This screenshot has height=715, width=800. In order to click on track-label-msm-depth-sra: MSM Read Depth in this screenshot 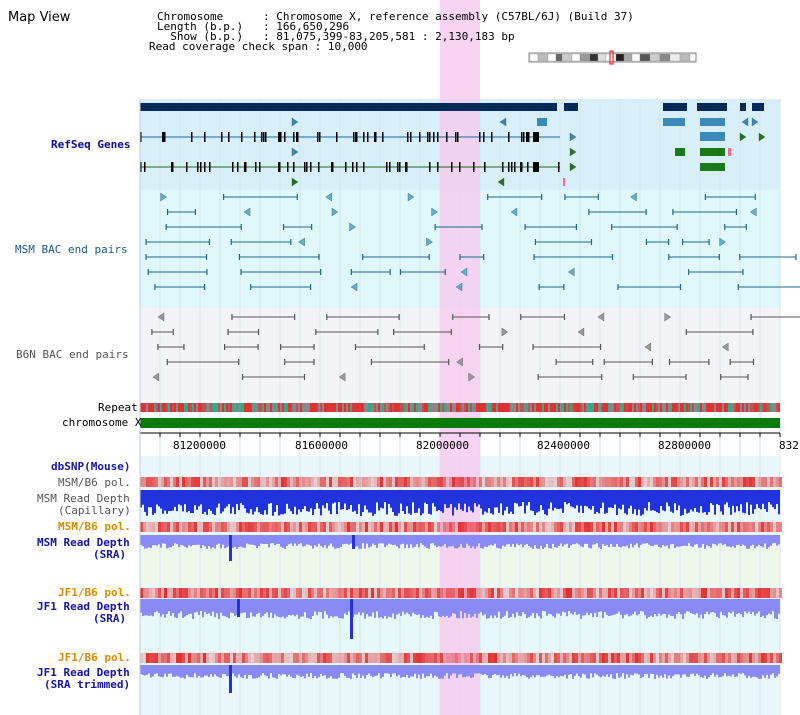, I will do `click(83, 542)`.